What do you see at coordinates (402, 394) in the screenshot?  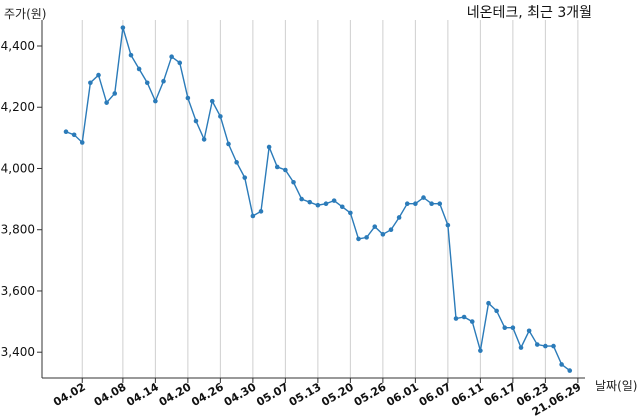 I see `x-tick-label: 06.01` at bounding box center [402, 394].